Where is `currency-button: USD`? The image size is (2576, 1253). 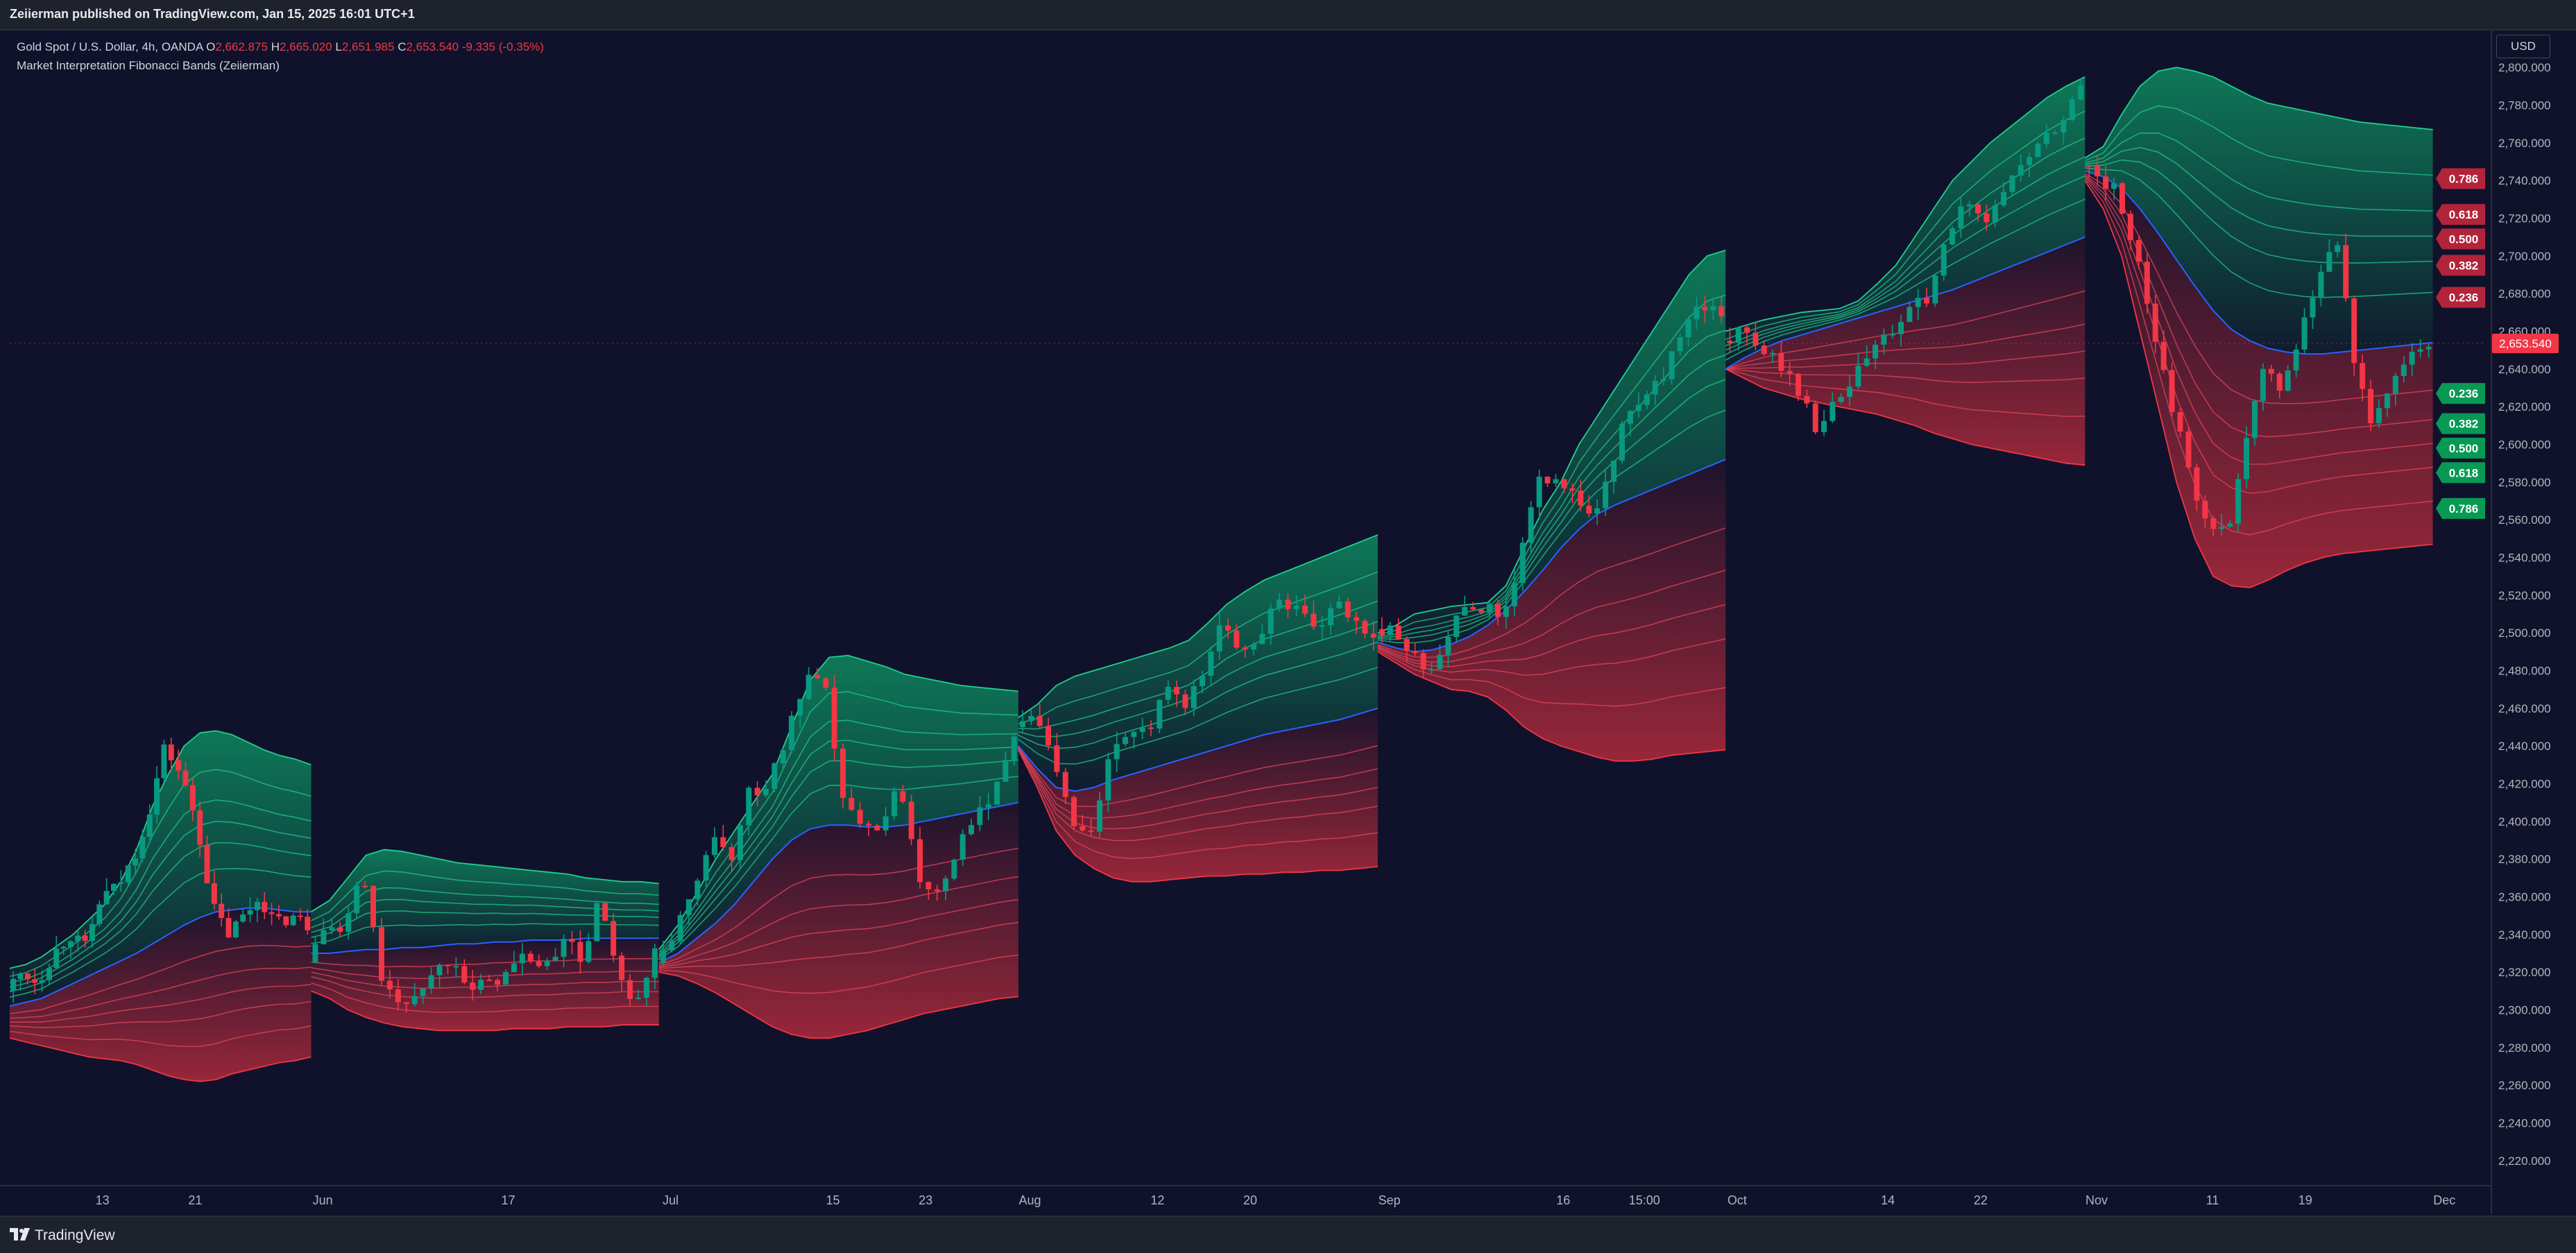 currency-button: USD is located at coordinates (2523, 46).